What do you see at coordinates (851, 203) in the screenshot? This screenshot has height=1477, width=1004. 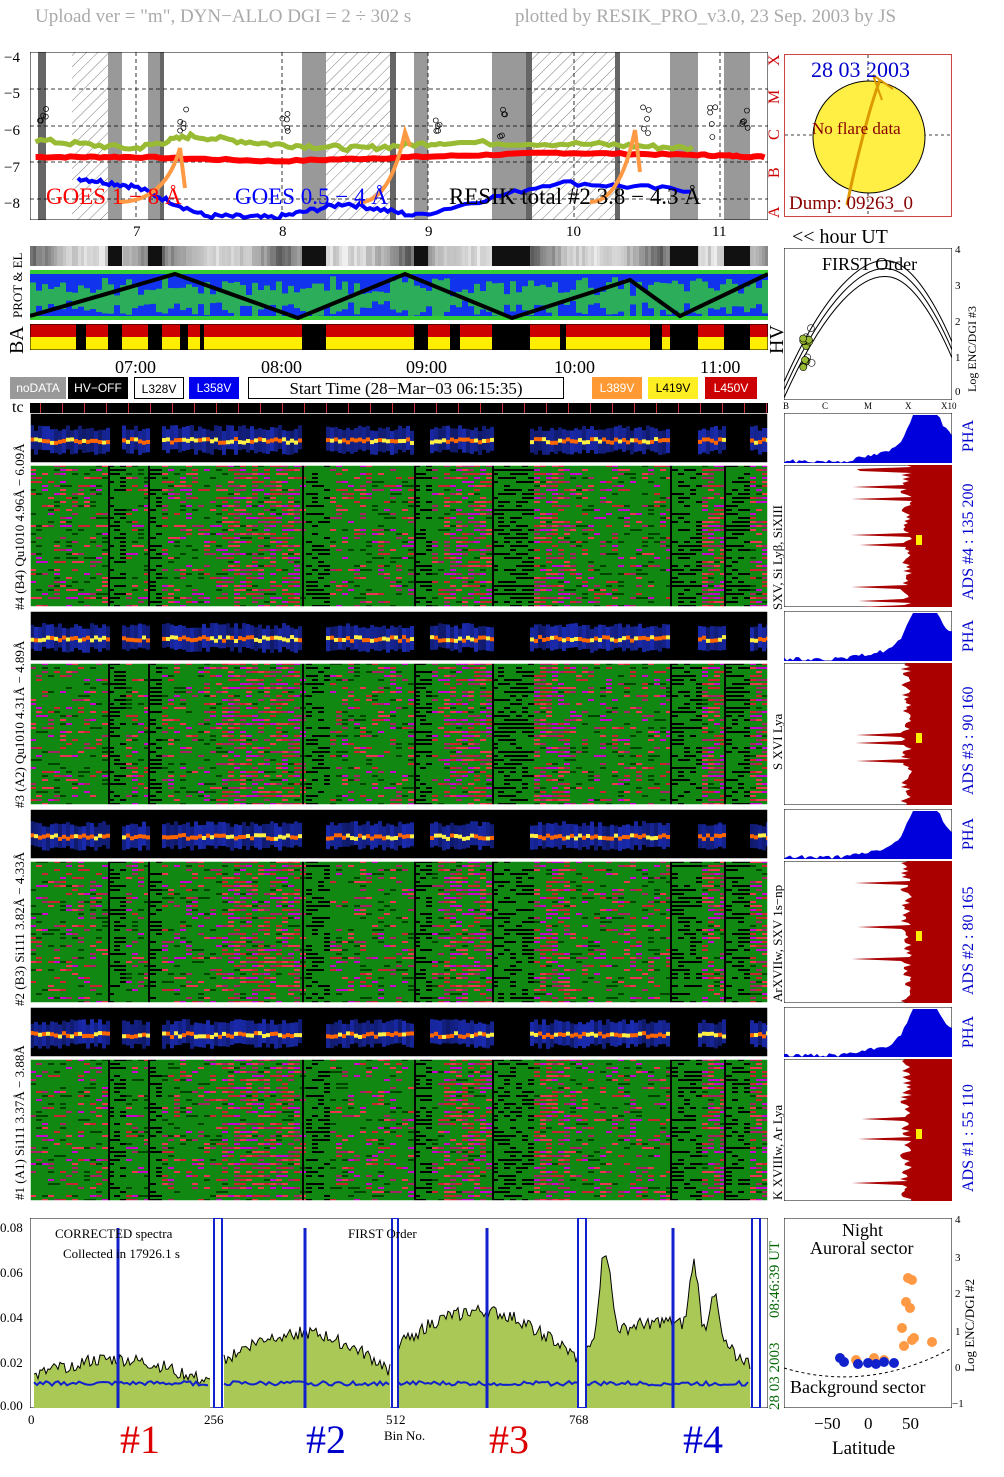 I see `sun-dump: Dump: 09263_0` at bounding box center [851, 203].